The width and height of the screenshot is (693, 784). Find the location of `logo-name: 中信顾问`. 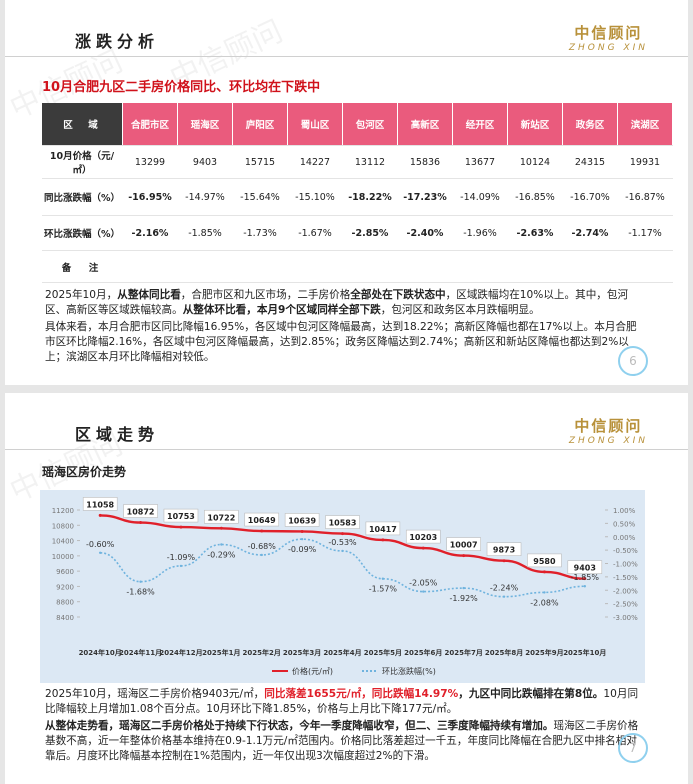

logo-name: 中信顾问 is located at coordinates (608, 426).